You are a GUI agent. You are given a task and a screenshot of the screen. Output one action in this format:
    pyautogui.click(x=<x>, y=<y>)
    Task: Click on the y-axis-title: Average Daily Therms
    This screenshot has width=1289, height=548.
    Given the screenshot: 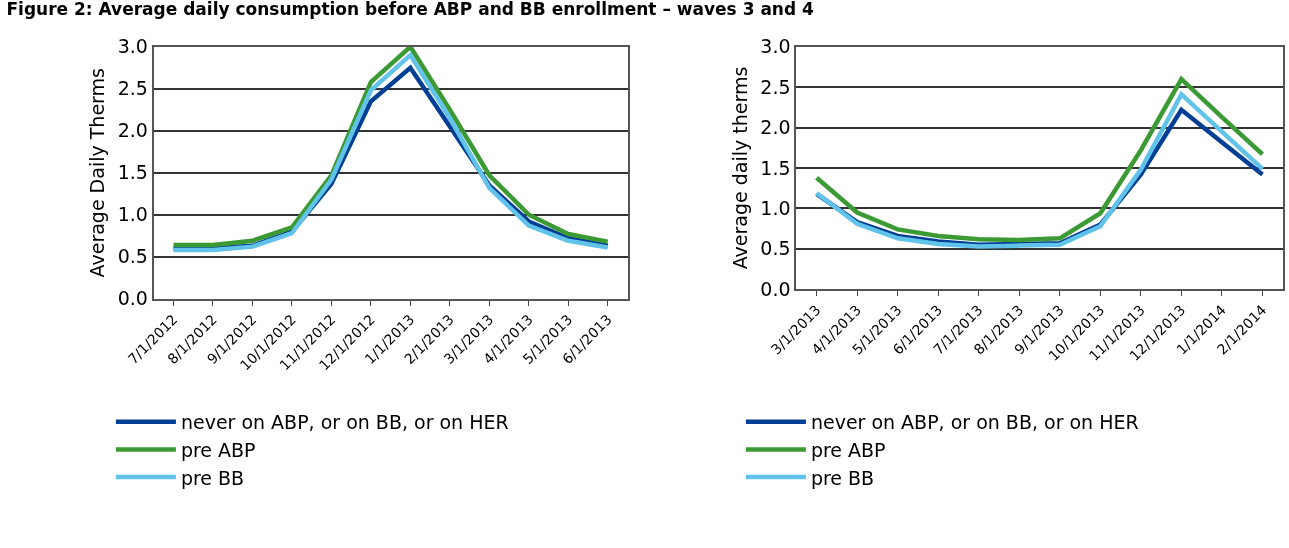 What is the action you would take?
    pyautogui.click(x=97, y=173)
    